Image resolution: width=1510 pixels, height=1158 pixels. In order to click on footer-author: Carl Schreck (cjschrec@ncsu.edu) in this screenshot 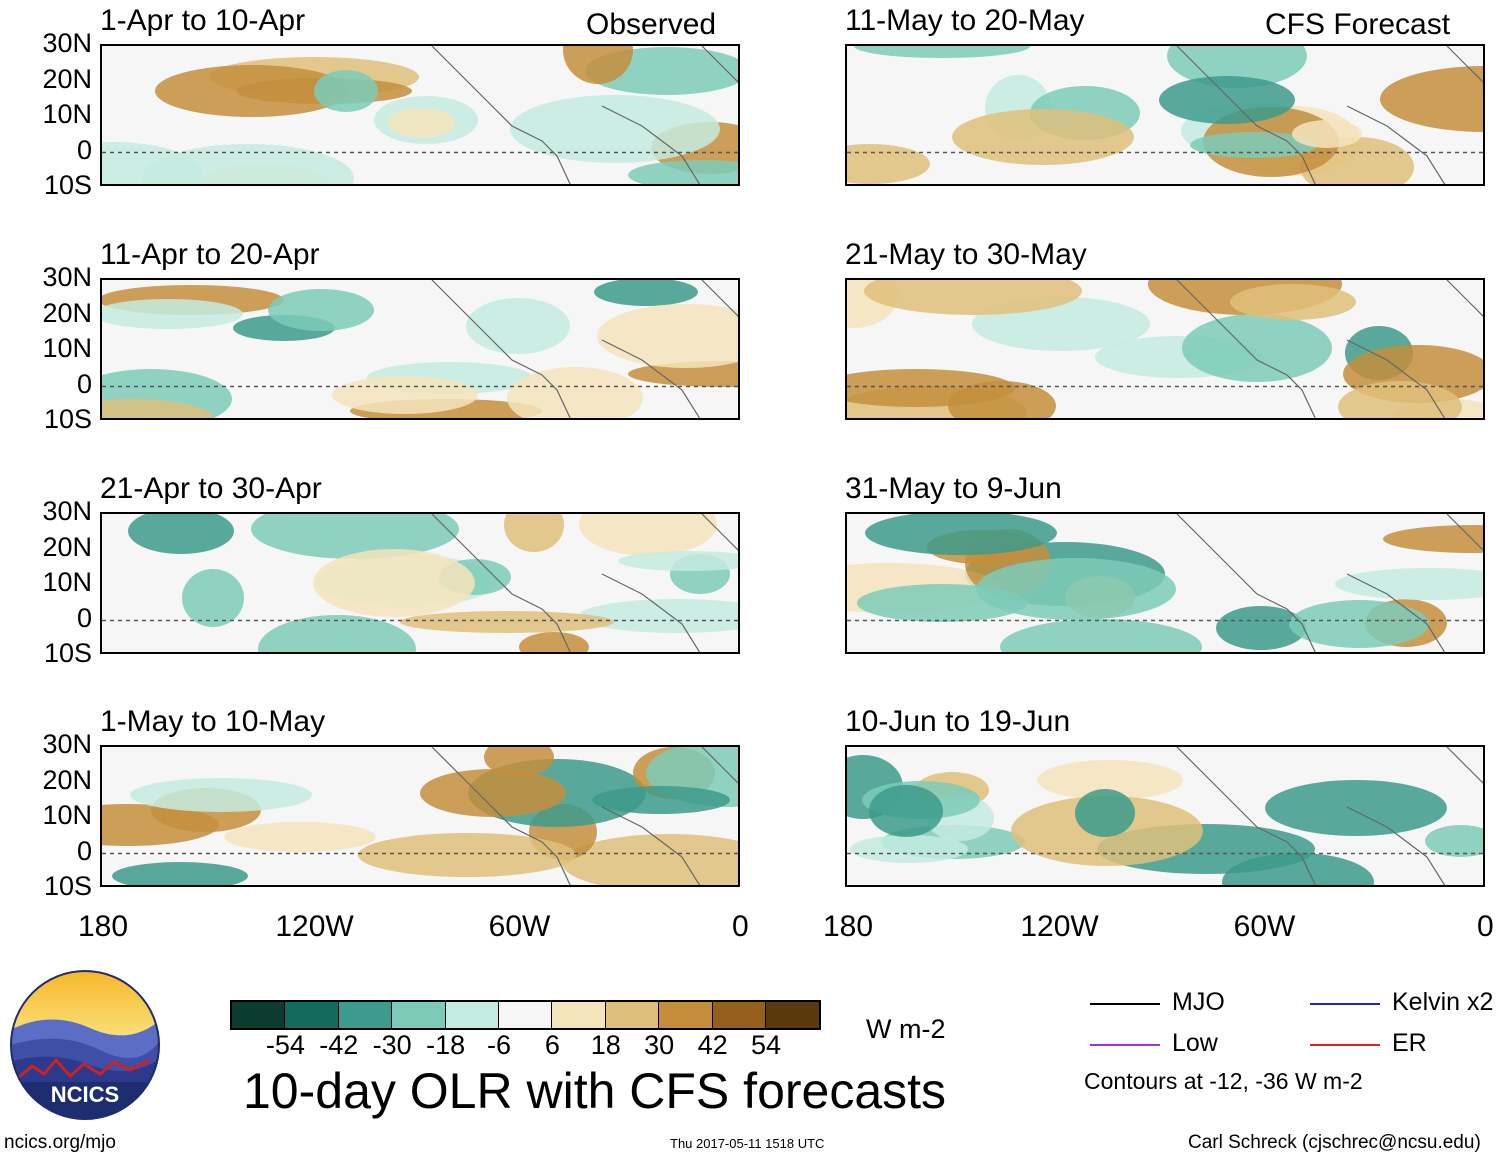, I will do `click(1334, 1142)`.